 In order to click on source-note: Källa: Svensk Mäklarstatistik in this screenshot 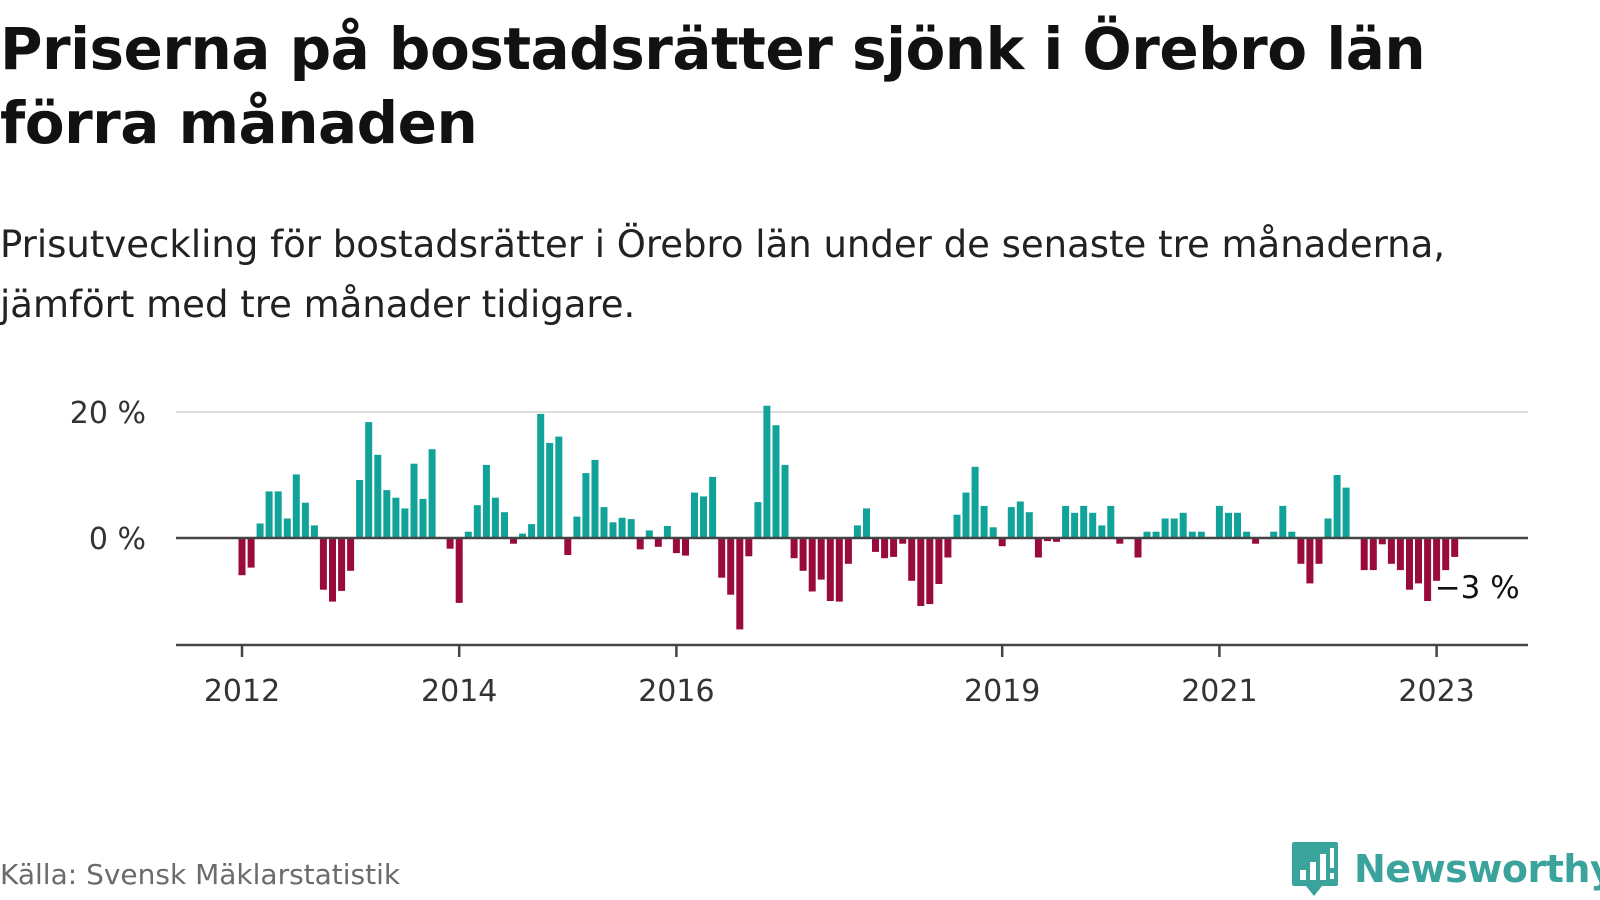, I will do `click(200, 874)`.